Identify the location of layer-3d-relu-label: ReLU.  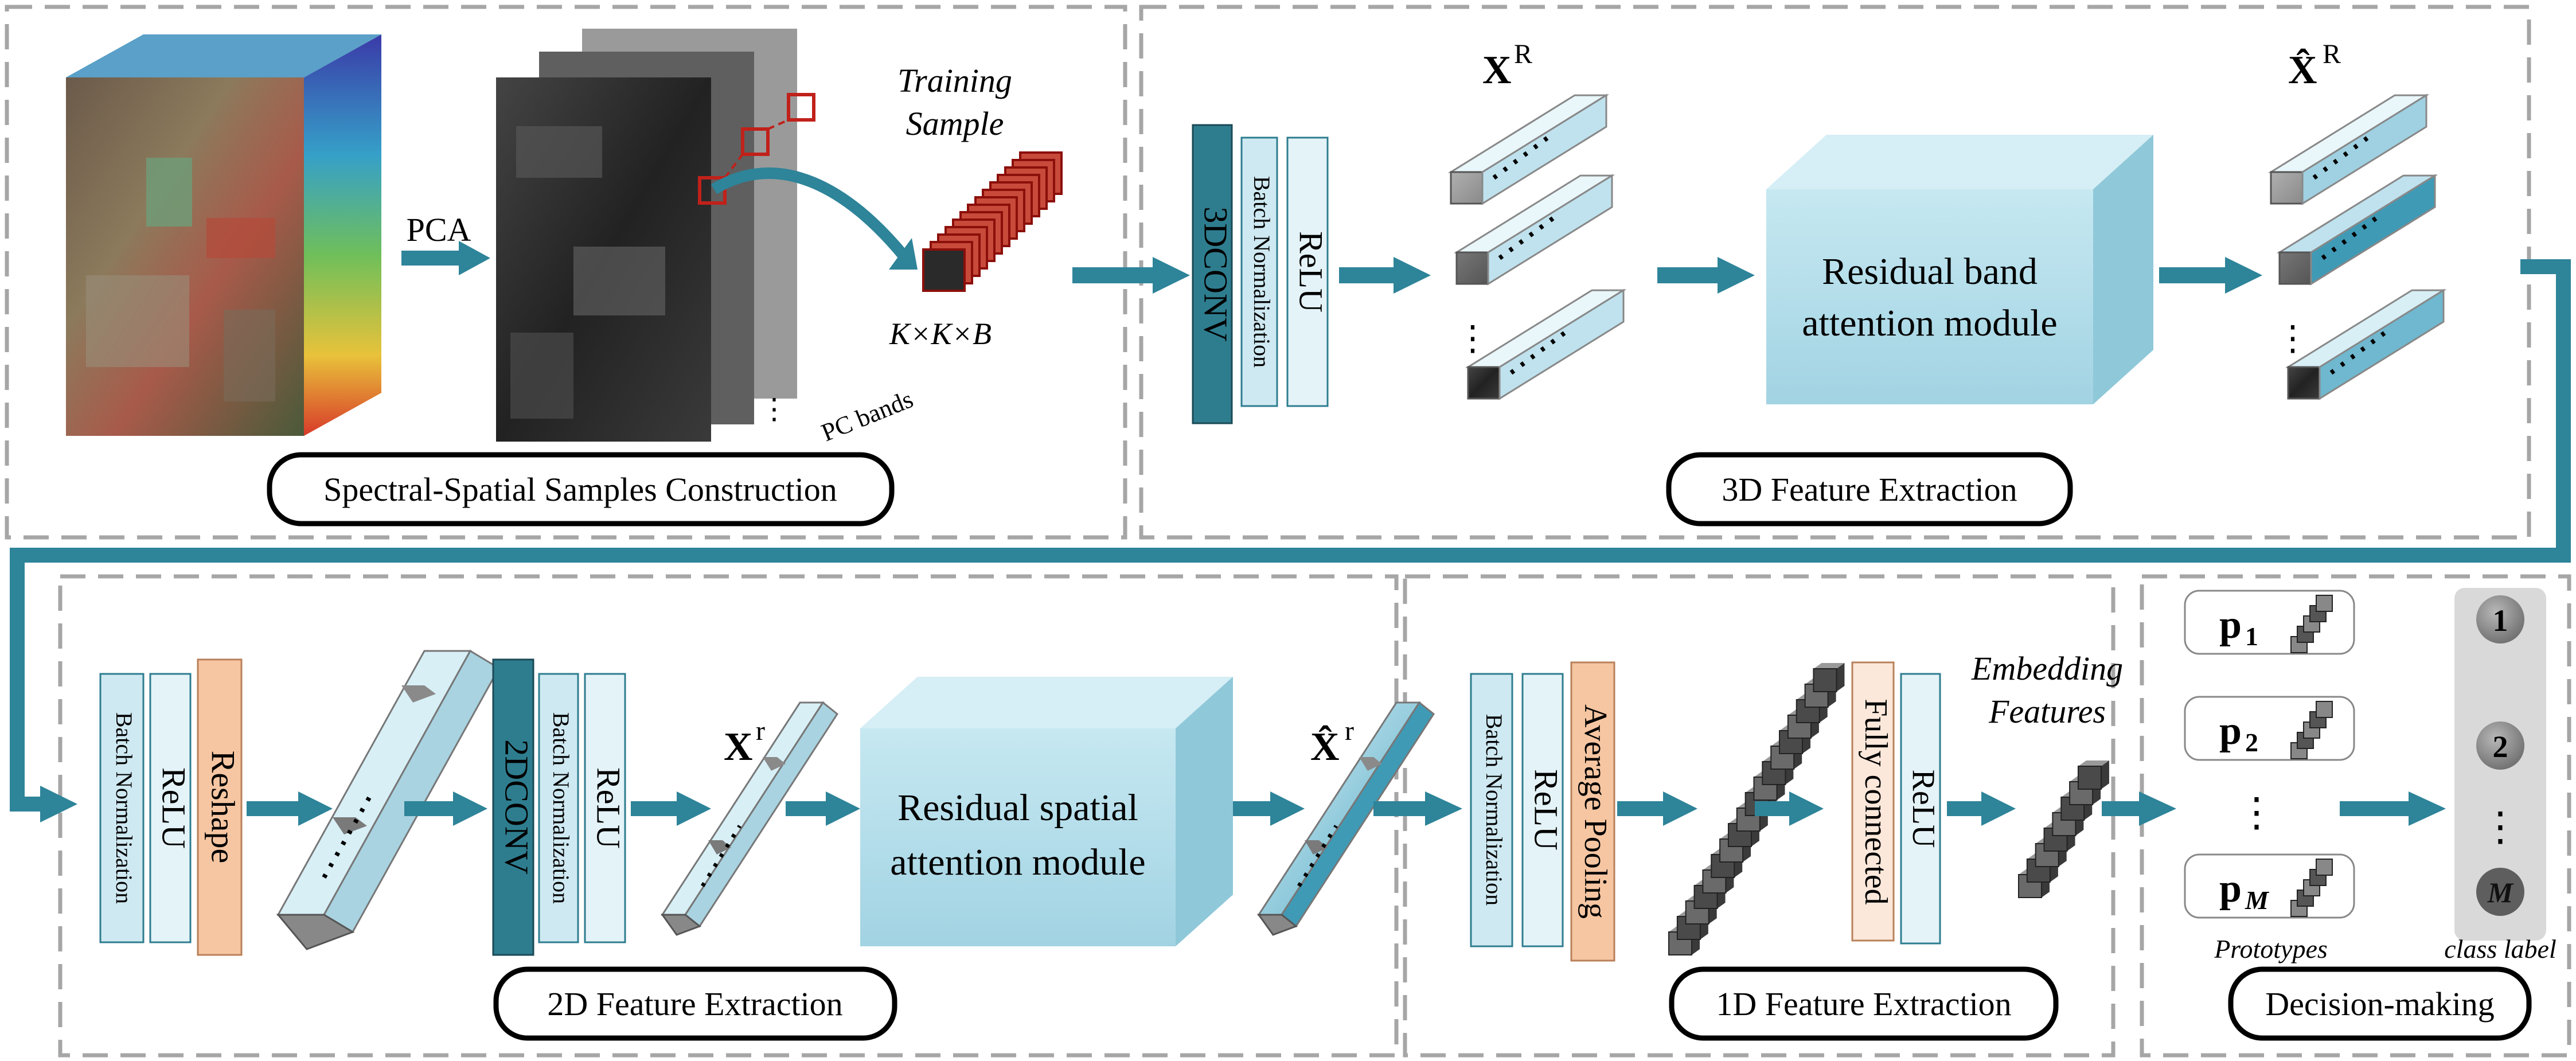
(1312, 272).